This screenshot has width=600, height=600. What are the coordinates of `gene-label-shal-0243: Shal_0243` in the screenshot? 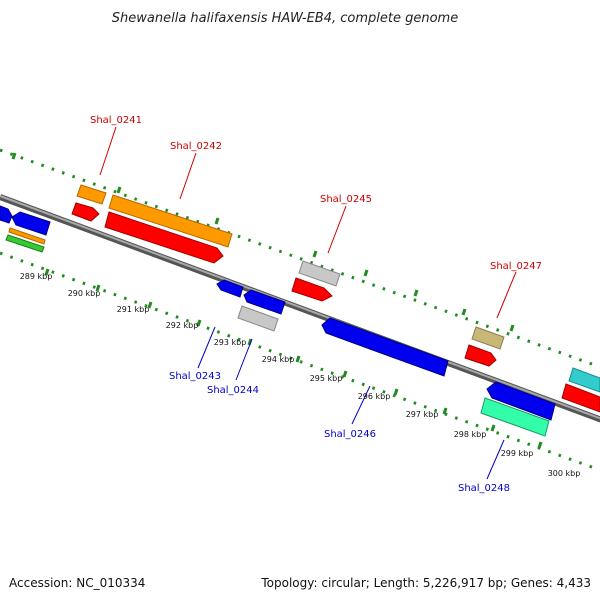 It's located at (195, 376).